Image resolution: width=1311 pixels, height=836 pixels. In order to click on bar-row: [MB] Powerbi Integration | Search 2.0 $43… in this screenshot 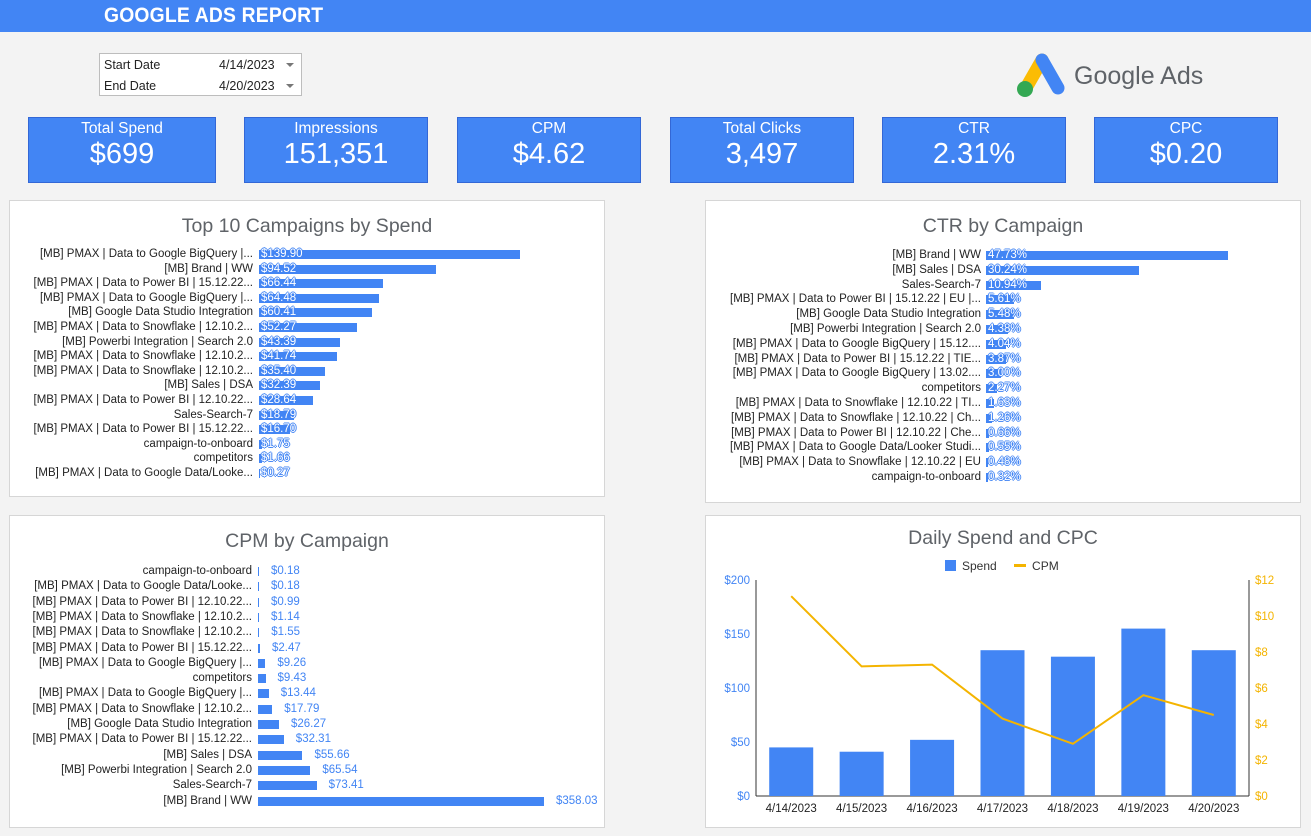, I will do `click(307, 343)`.